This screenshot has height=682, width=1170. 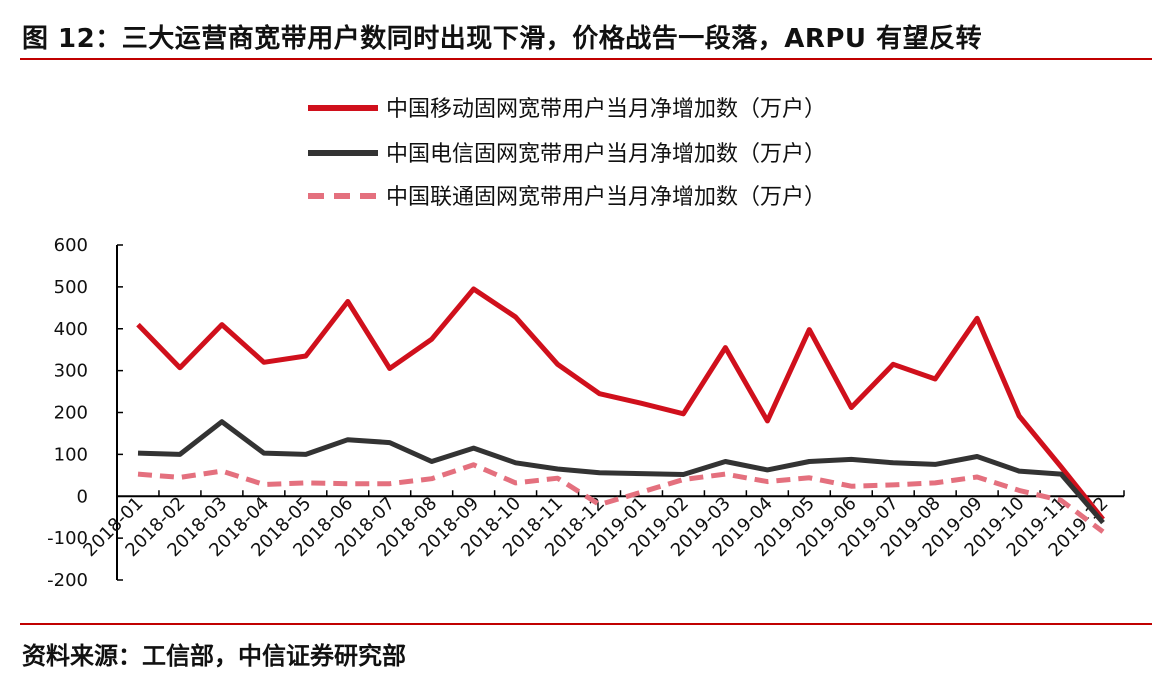 I want to click on y-tick-label: 100, so click(x=71, y=454).